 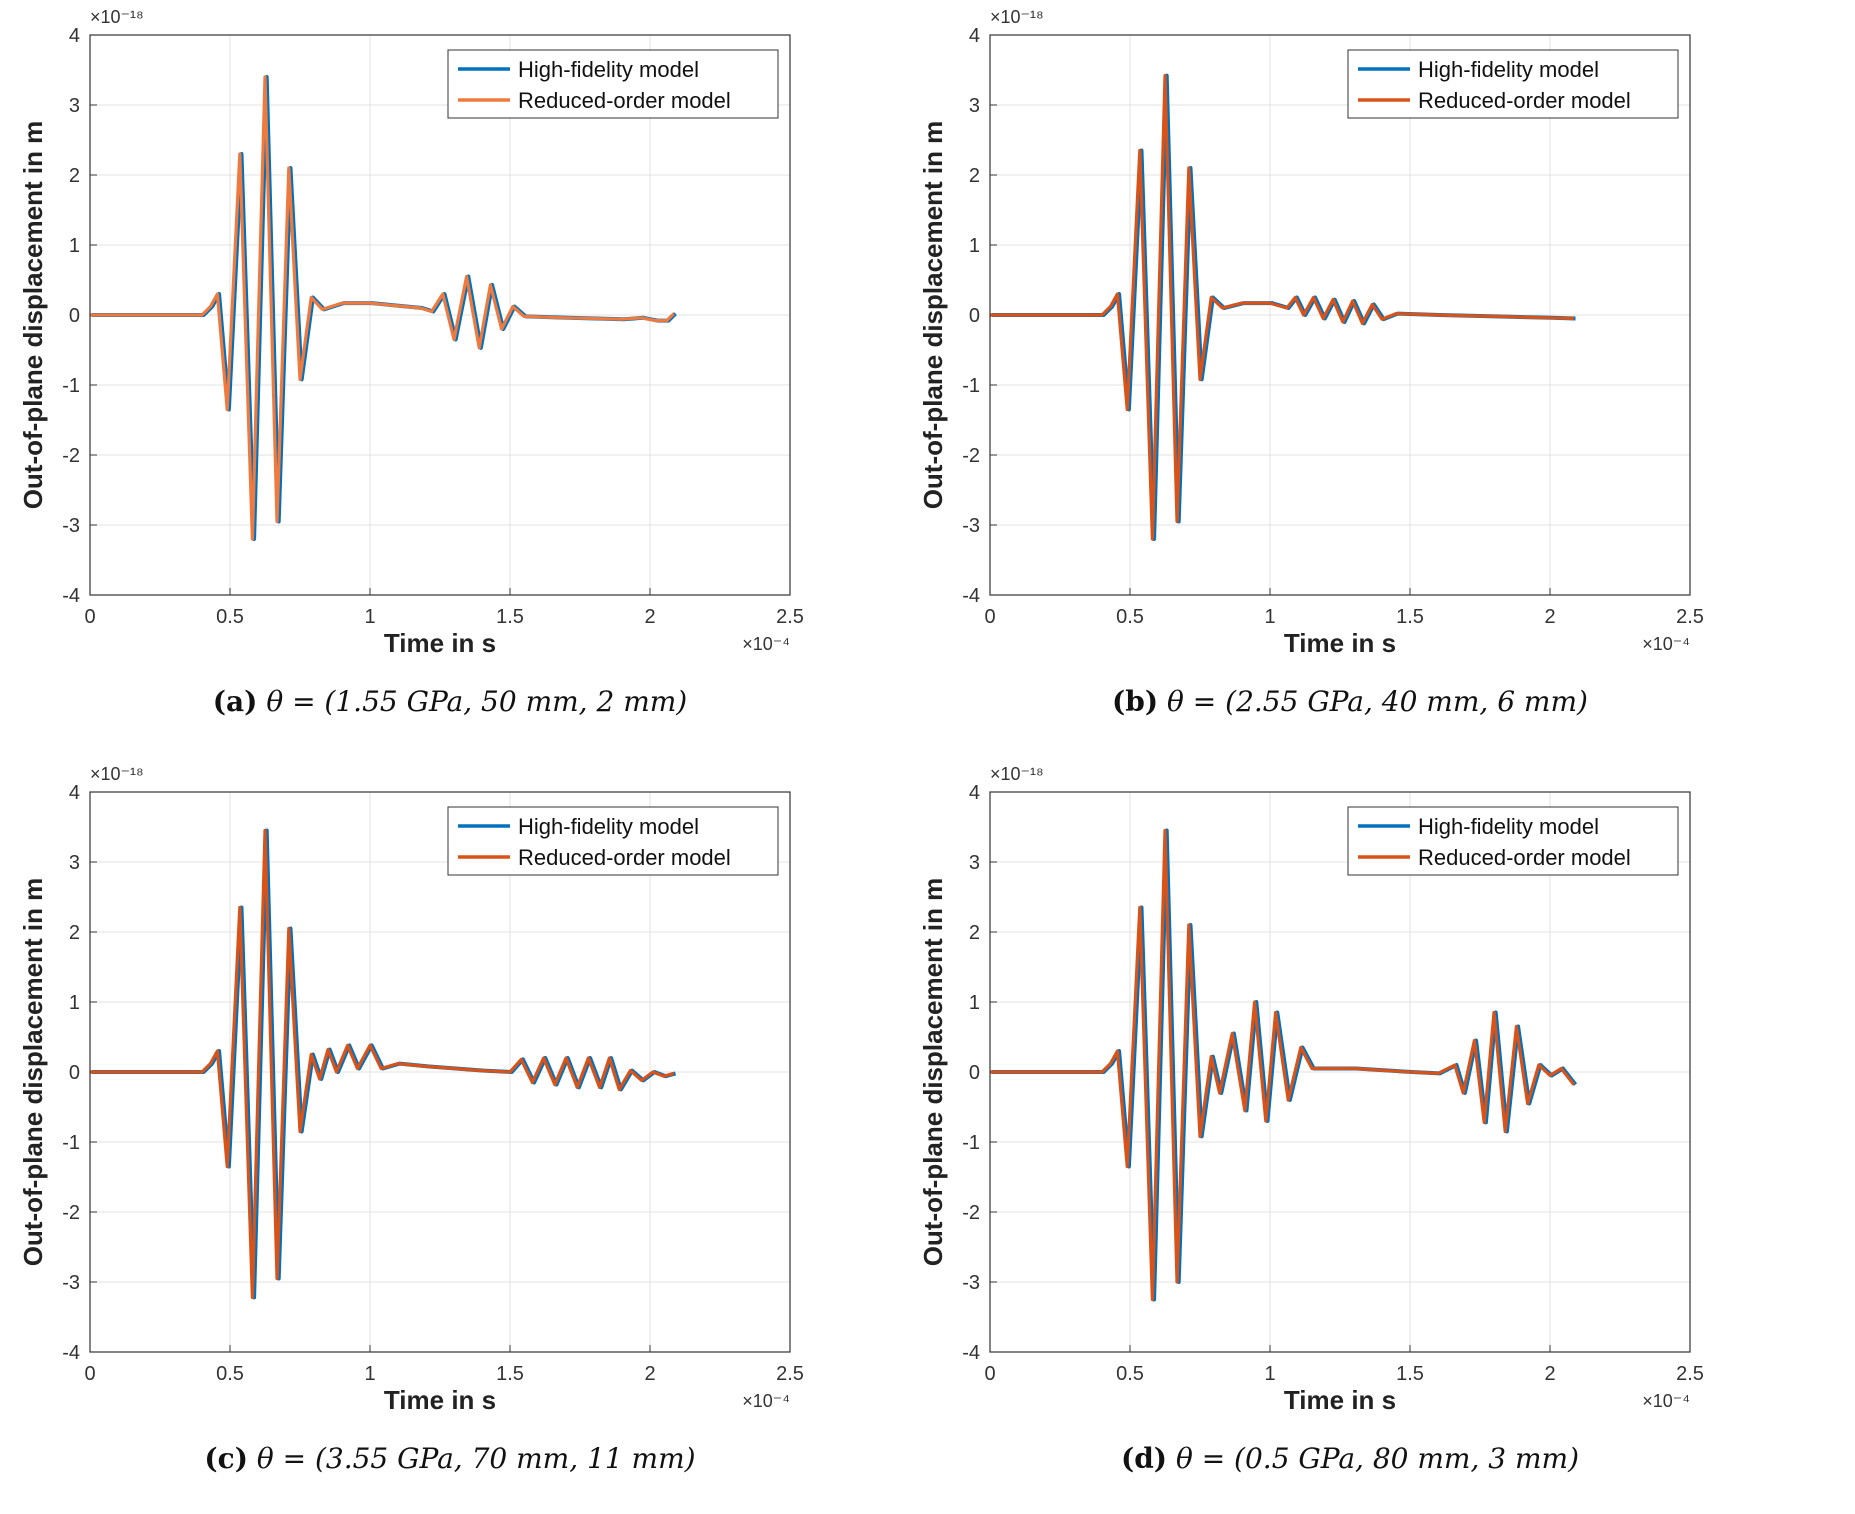 I want to click on caption-c: (c) θ = (3.55 GPa, 70 mm, 11 mm), so click(x=450, y=1458).